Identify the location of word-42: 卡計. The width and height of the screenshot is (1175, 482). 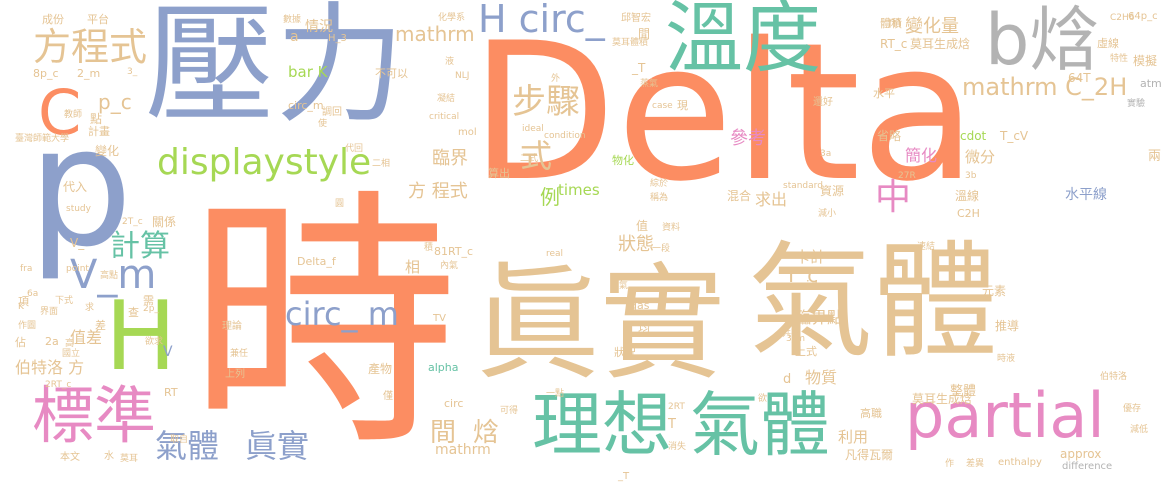
(810, 257).